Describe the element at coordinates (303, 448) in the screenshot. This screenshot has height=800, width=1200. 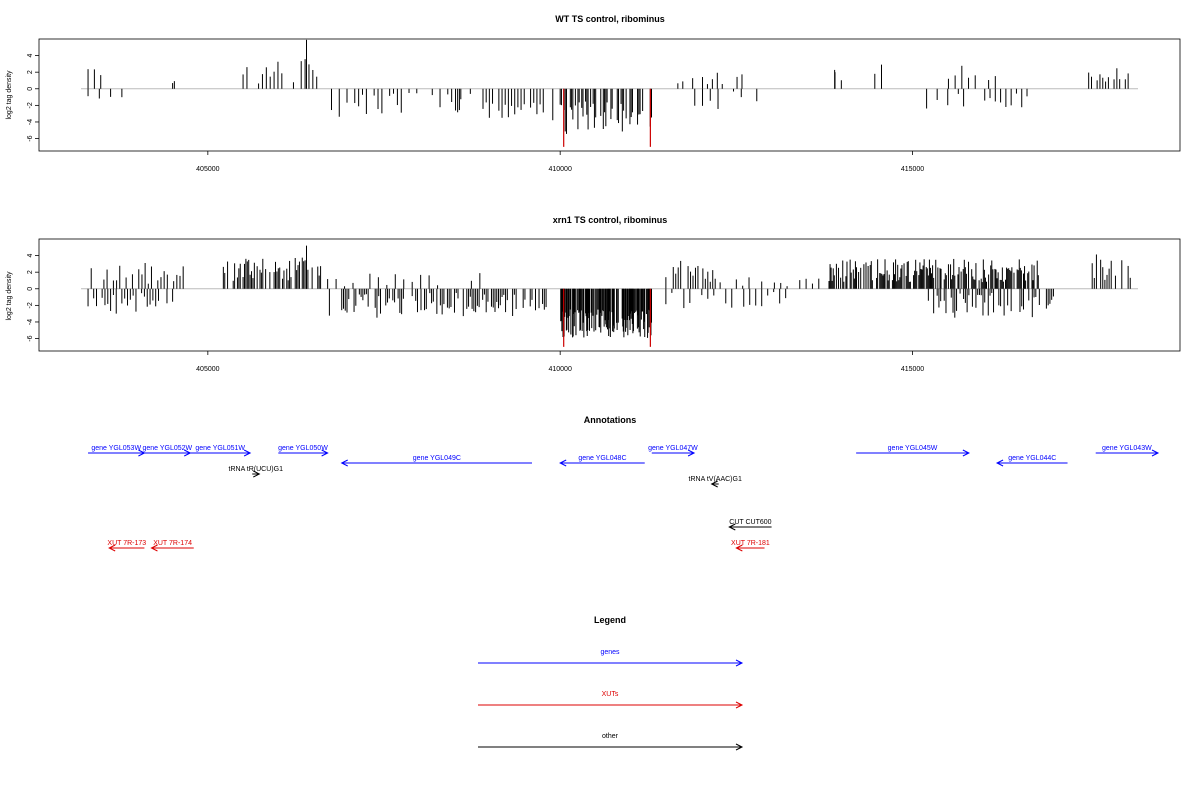
I see `annotation-label: gene YGL050W` at that location.